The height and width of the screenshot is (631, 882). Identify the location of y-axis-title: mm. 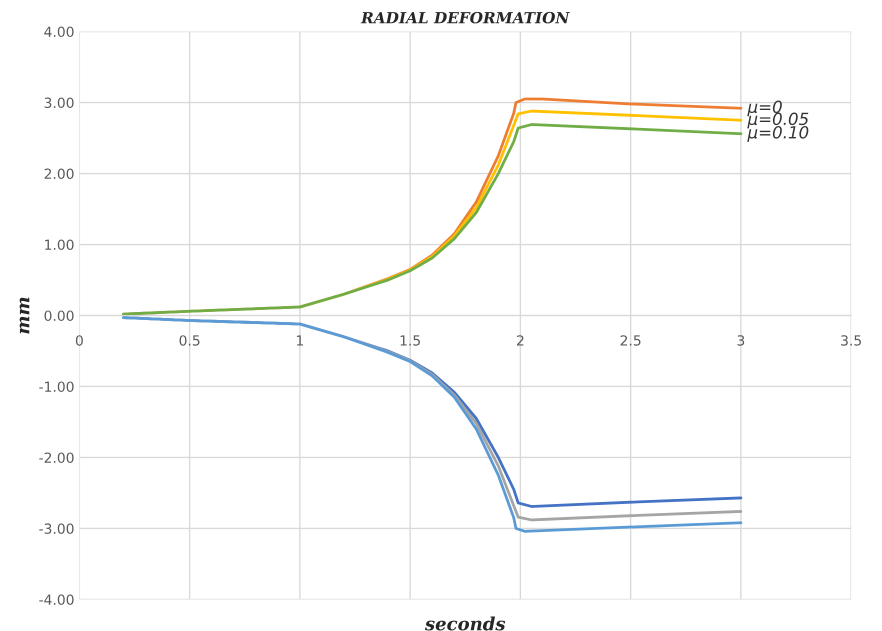
(25, 316).